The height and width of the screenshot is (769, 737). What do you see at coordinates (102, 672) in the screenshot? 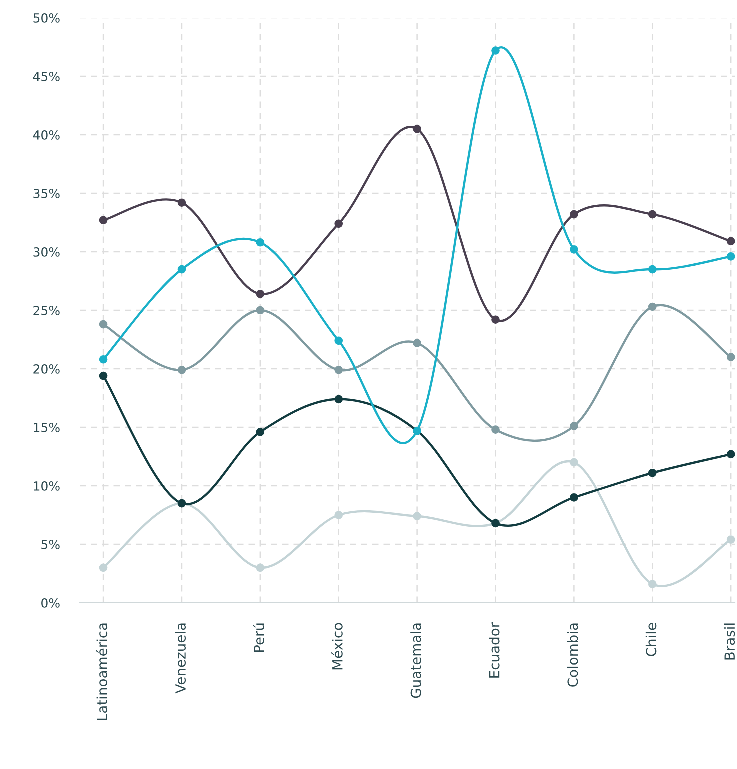
I see `x-tick-label: Latinoamérica` at bounding box center [102, 672].